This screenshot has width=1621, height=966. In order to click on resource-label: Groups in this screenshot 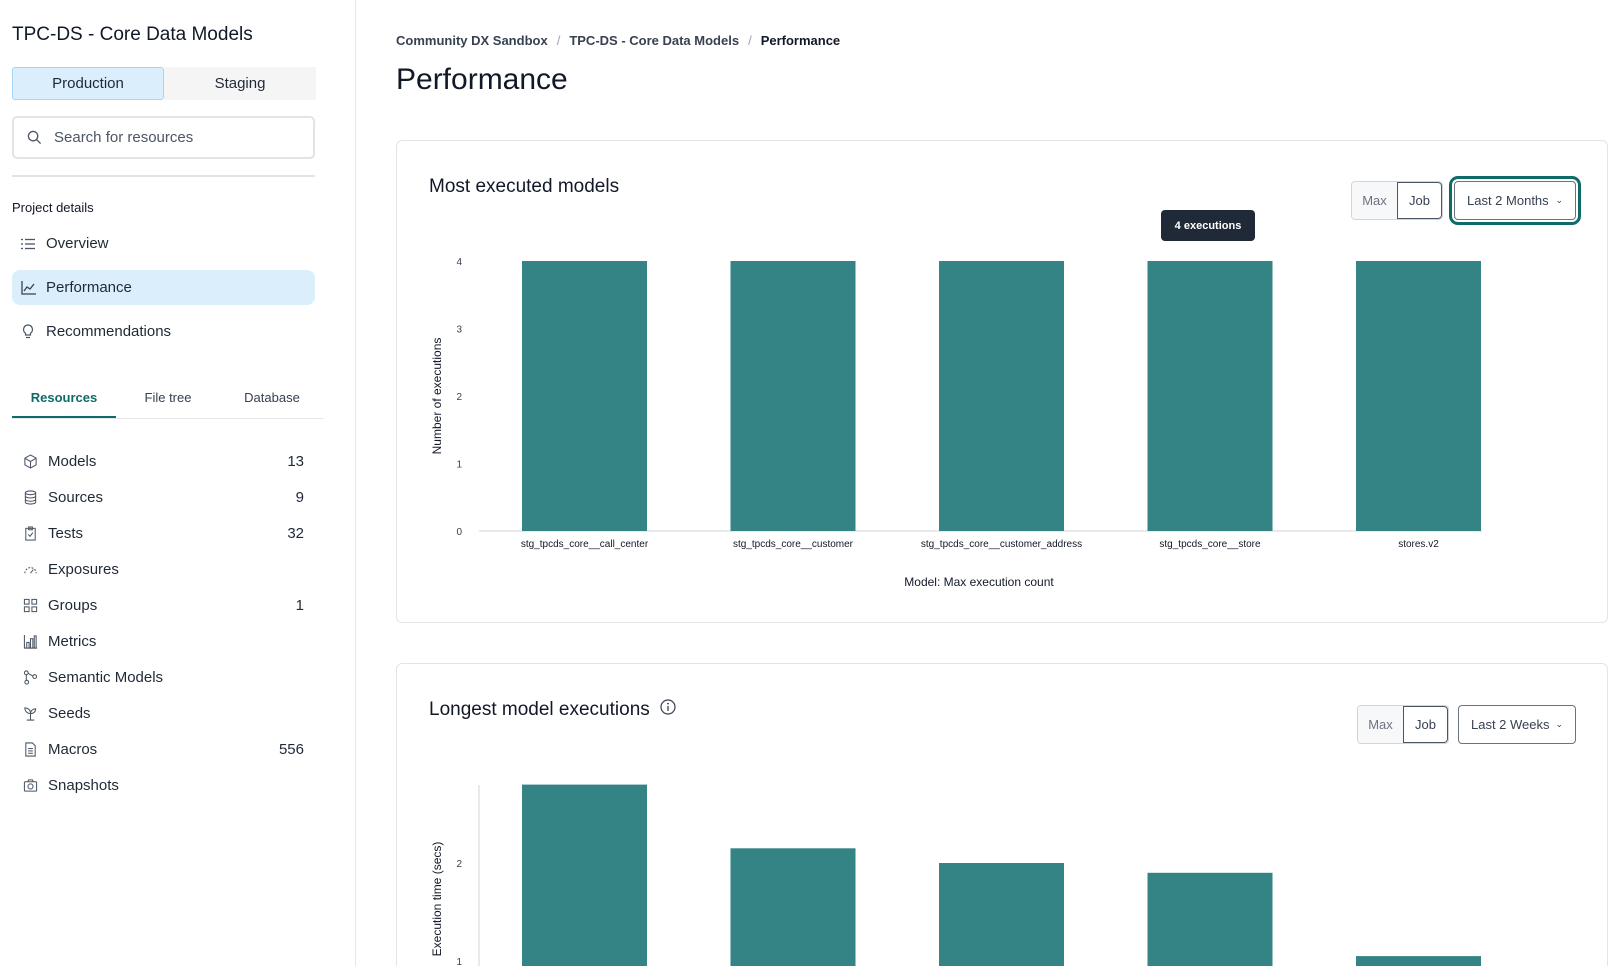, I will do `click(73, 605)`.